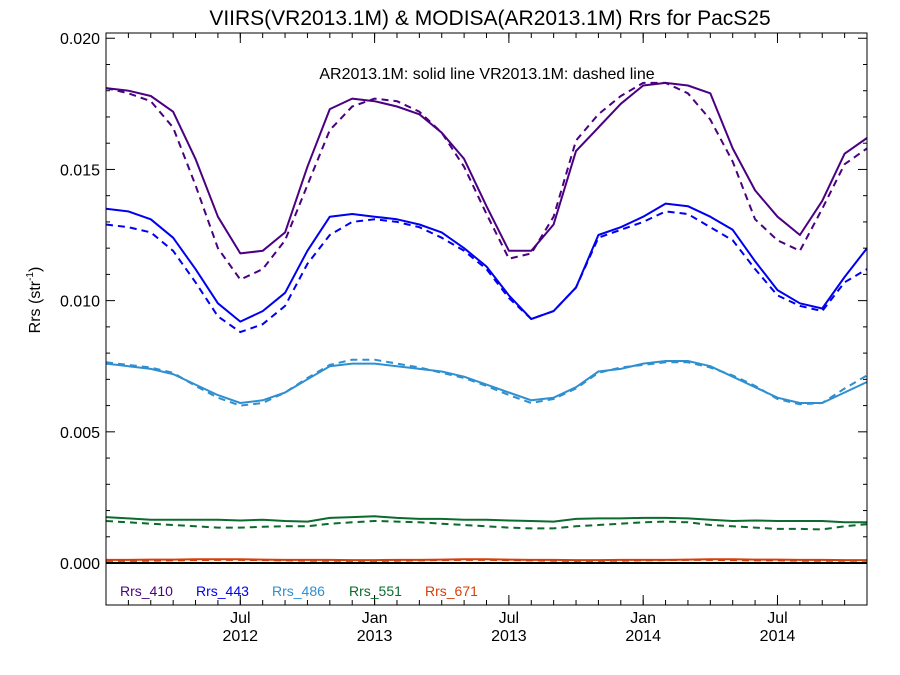 This screenshot has width=900, height=675. I want to click on y-axis-label-close: ), so click(35, 269).